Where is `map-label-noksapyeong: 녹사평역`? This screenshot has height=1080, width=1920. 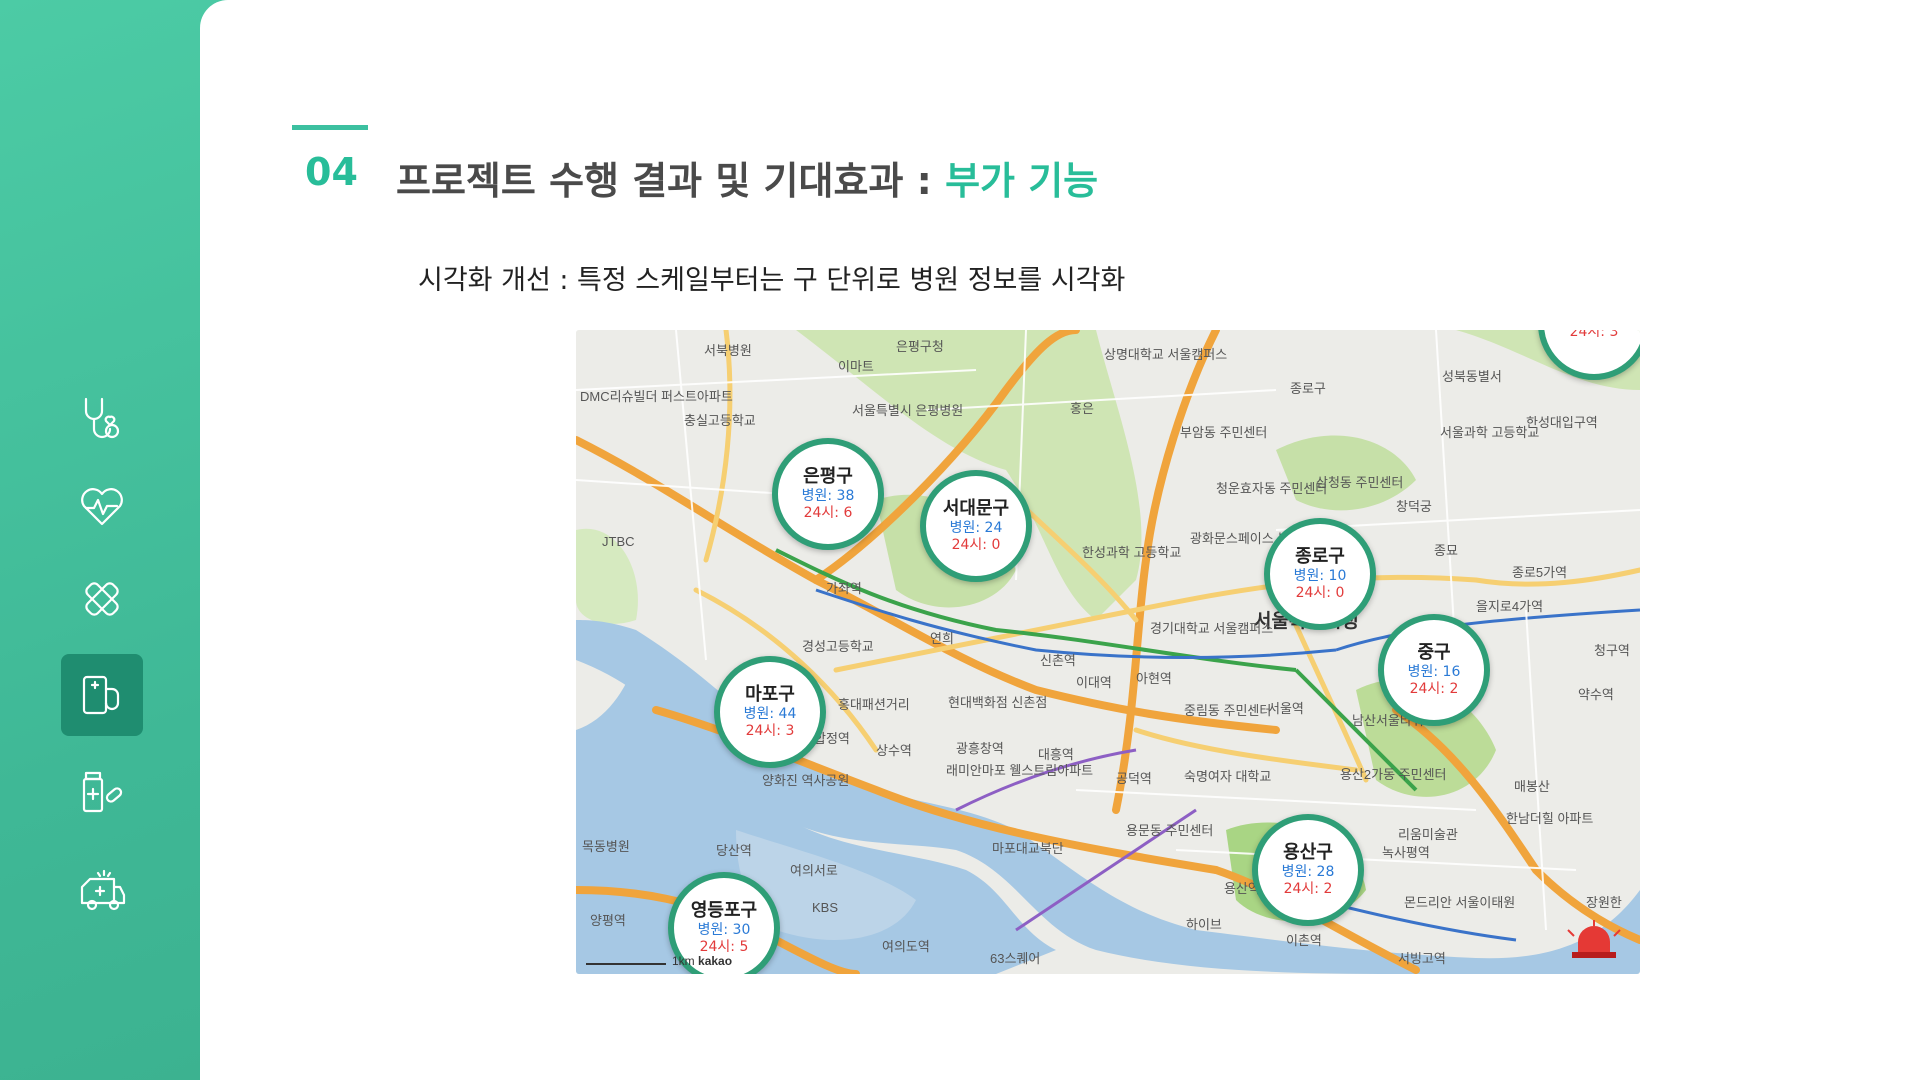 map-label-noksapyeong: 녹사평역 is located at coordinates (1406, 852).